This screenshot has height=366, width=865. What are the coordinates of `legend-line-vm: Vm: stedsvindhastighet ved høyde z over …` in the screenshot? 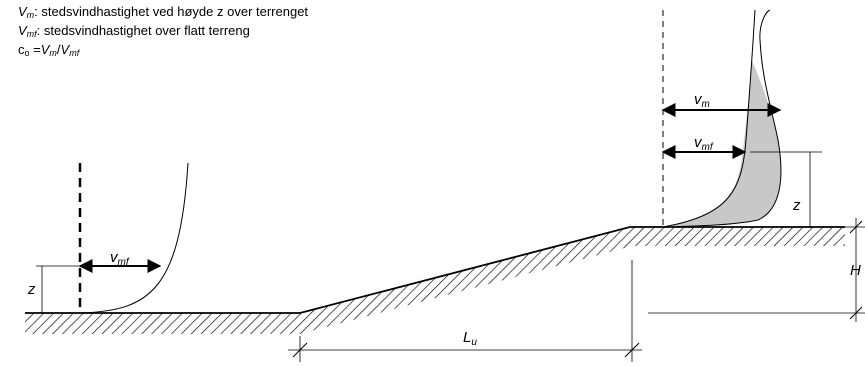 It's located at (163, 12).